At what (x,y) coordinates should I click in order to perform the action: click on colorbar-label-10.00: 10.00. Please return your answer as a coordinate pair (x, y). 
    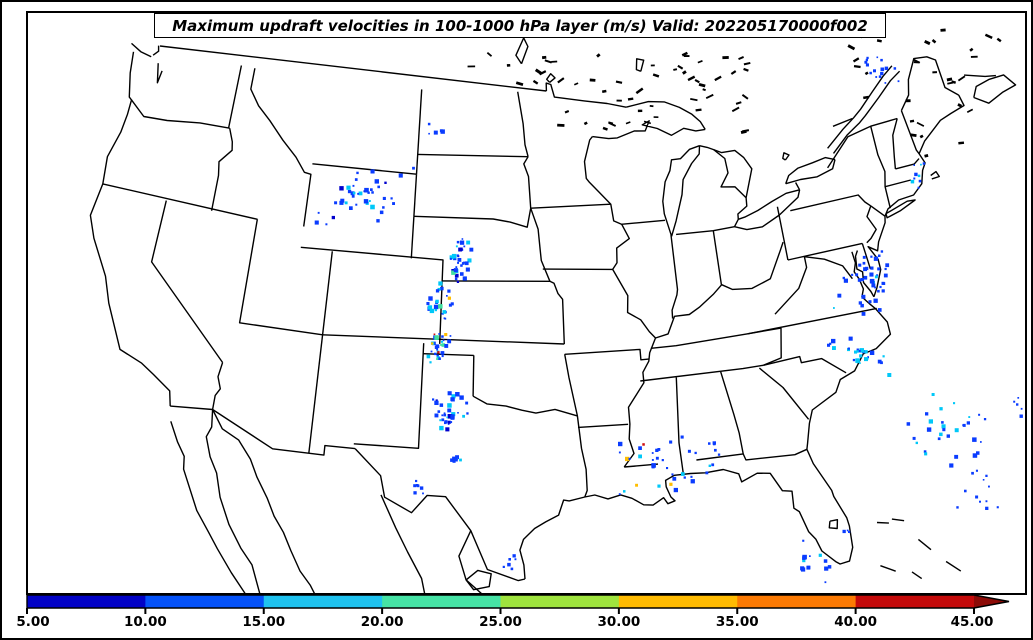
    Looking at the image, I should click on (145, 622).